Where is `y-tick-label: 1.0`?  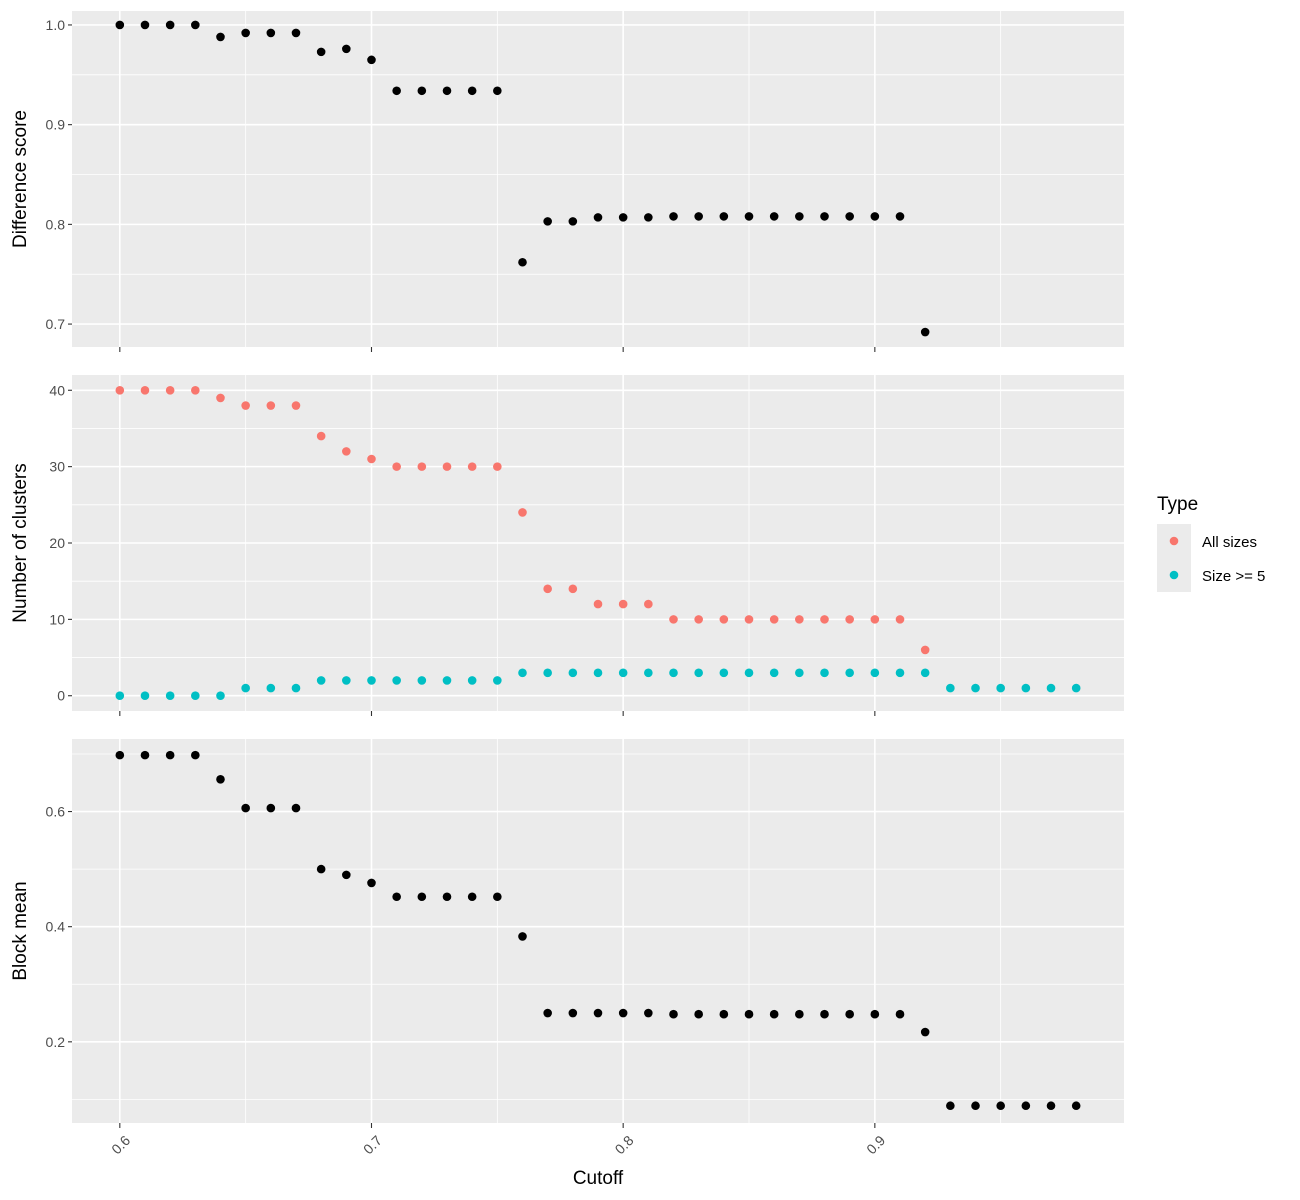 y-tick-label: 1.0 is located at coordinates (56, 25).